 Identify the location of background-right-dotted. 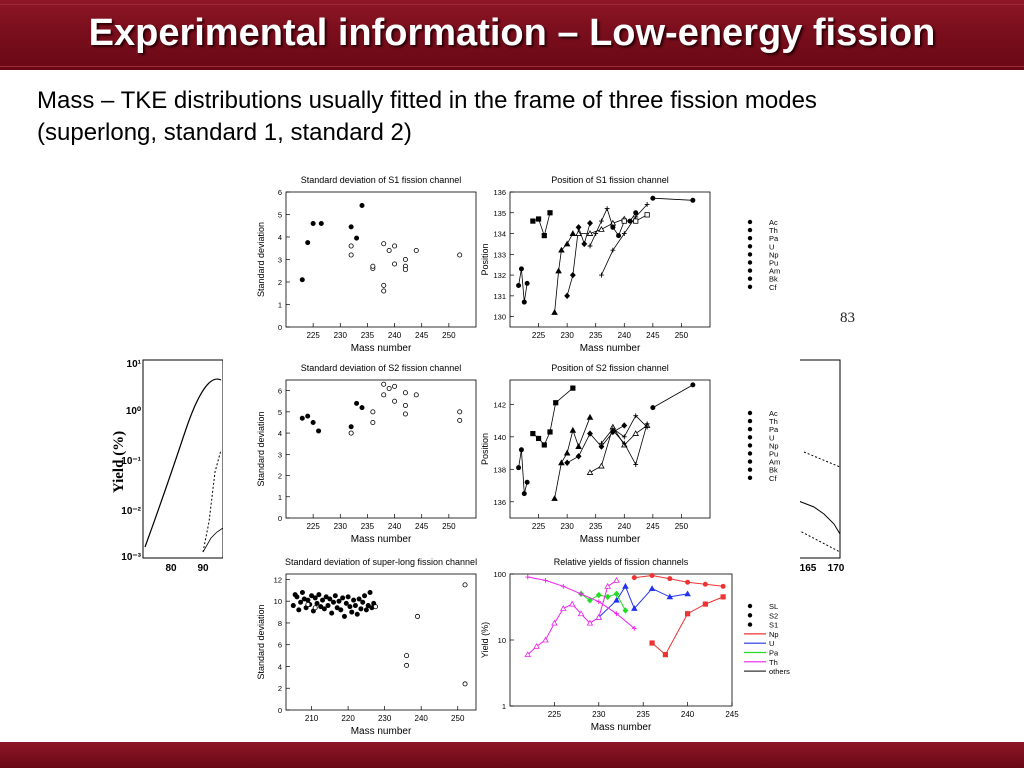
(822, 459).